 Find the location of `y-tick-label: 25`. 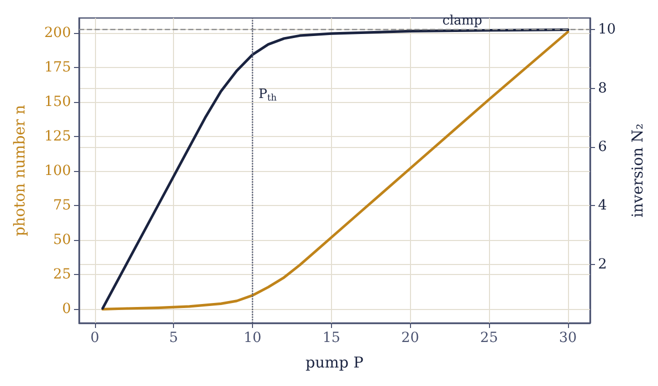

y-tick-label: 25 is located at coordinates (62, 274).